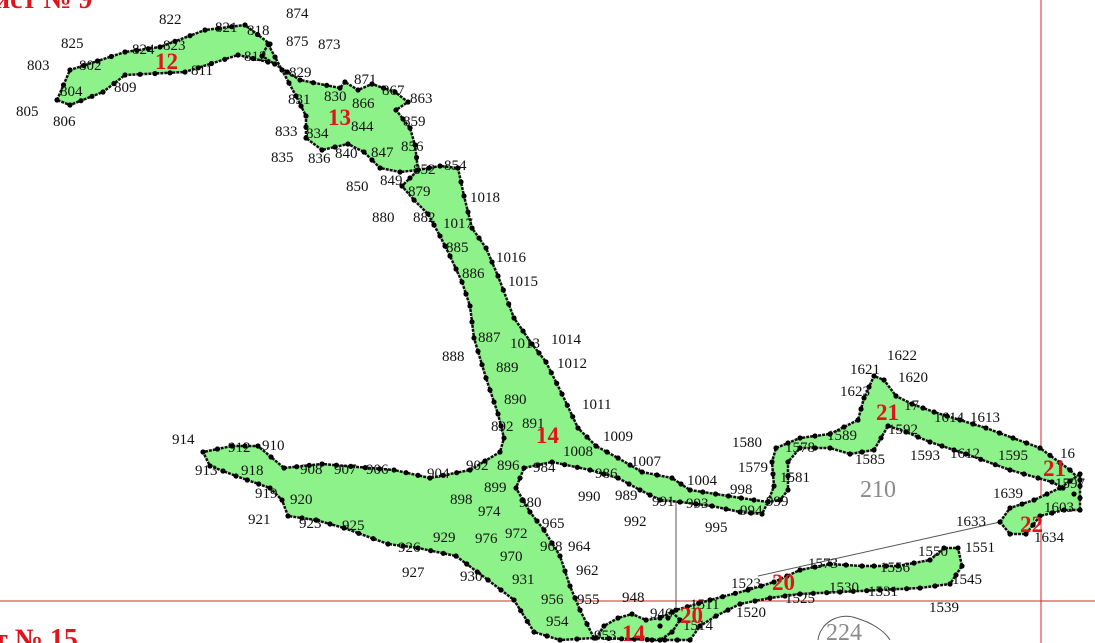 The width and height of the screenshot is (1095, 643). Describe the element at coordinates (319, 159) in the screenshot. I see `point-label-836: 836` at that location.